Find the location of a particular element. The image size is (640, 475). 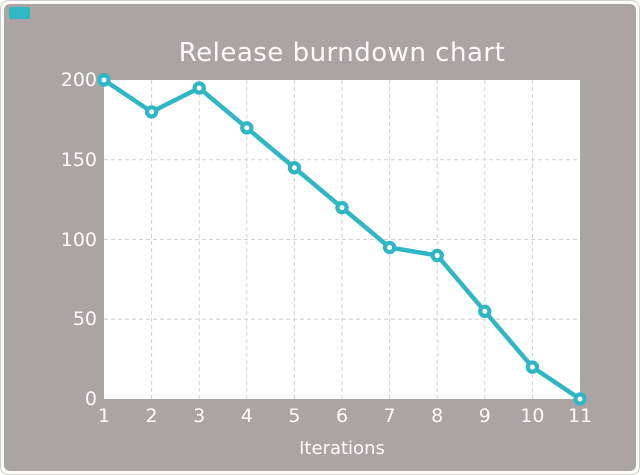

x-tick-label: 7 is located at coordinates (389, 416).